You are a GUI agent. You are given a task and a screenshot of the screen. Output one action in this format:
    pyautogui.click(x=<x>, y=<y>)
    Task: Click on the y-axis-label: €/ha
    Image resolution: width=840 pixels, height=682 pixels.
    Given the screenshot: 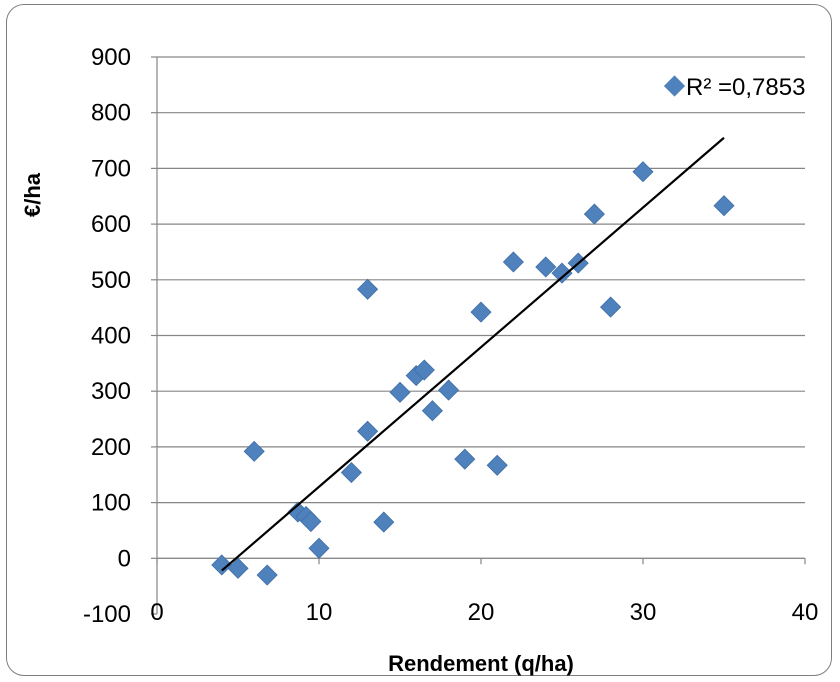 What is the action you would take?
    pyautogui.click(x=32, y=194)
    